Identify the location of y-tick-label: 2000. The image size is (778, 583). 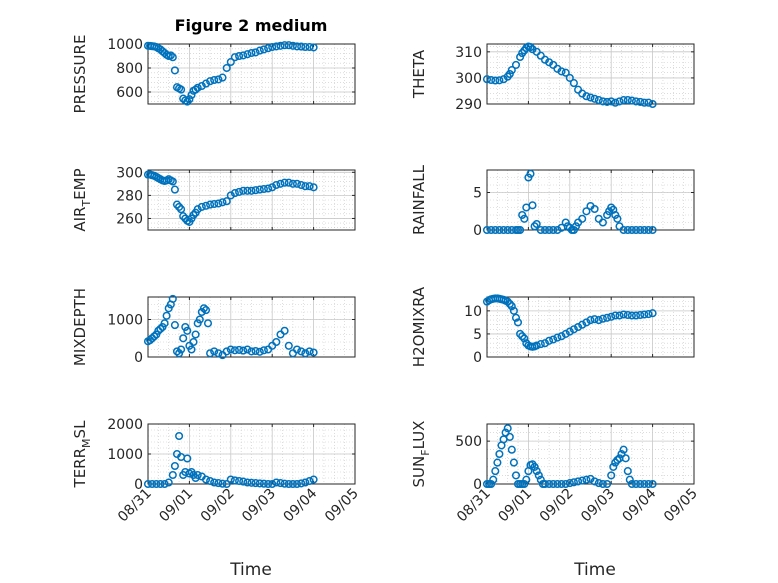
(125, 425).